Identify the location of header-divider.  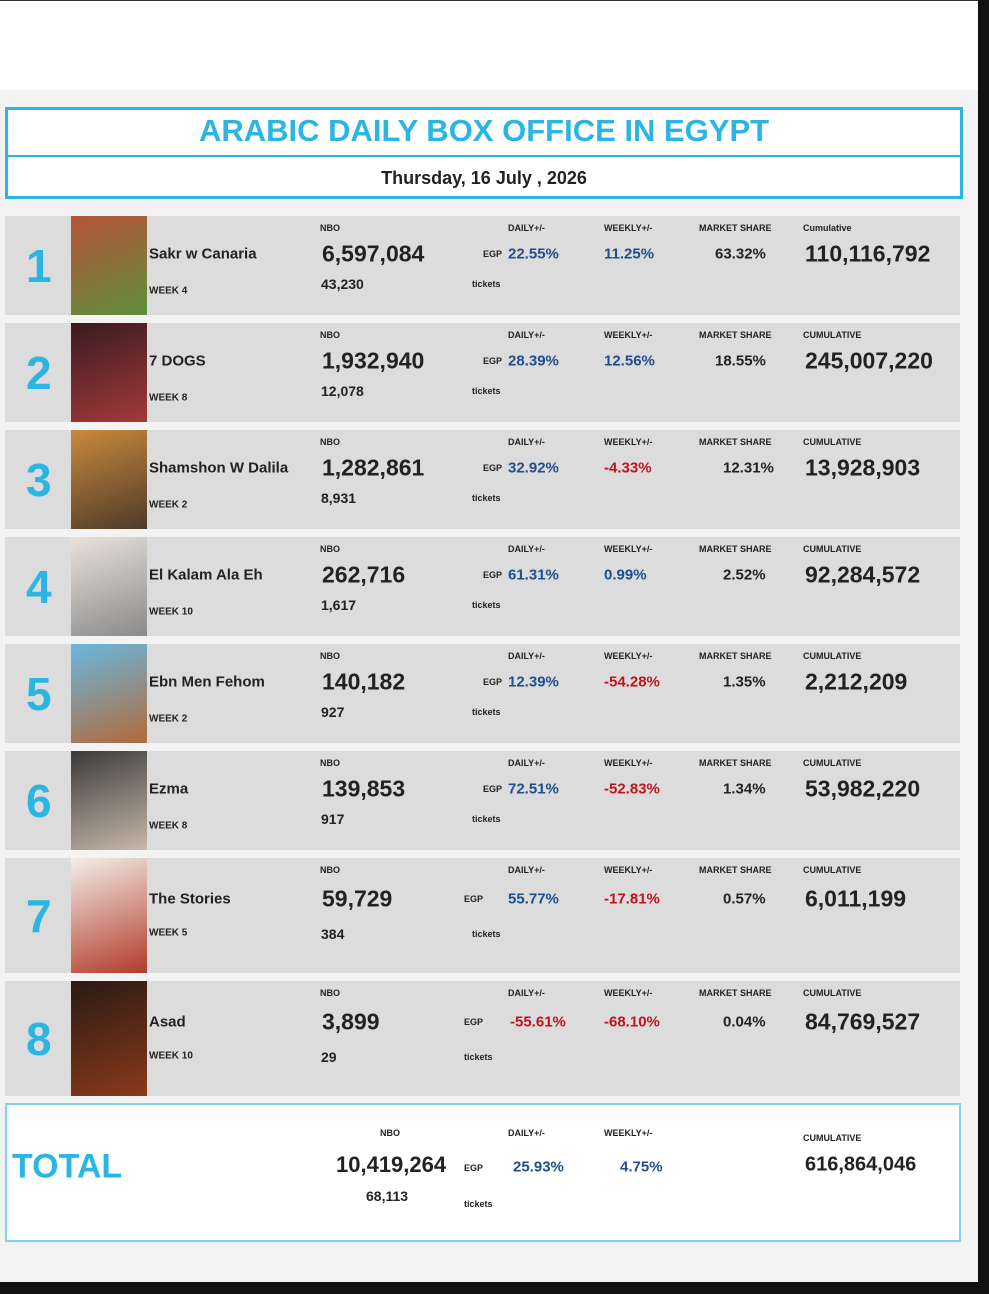
(484, 156).